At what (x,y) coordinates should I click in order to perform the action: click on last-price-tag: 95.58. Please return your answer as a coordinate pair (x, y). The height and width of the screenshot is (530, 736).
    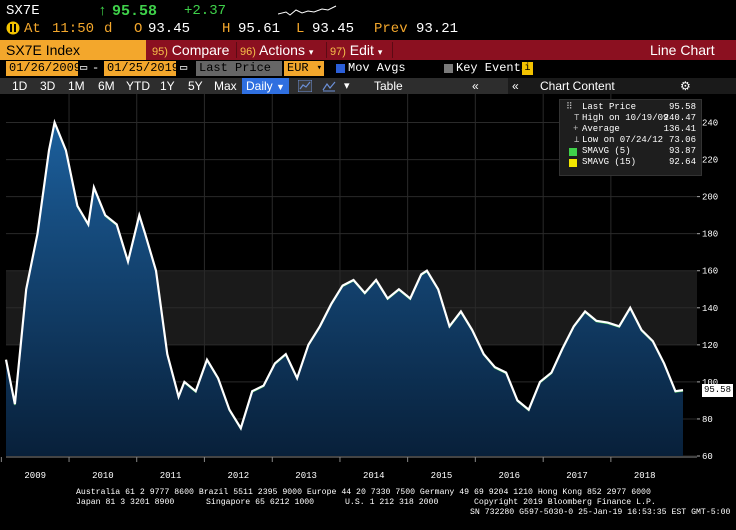
    Looking at the image, I should click on (717, 391).